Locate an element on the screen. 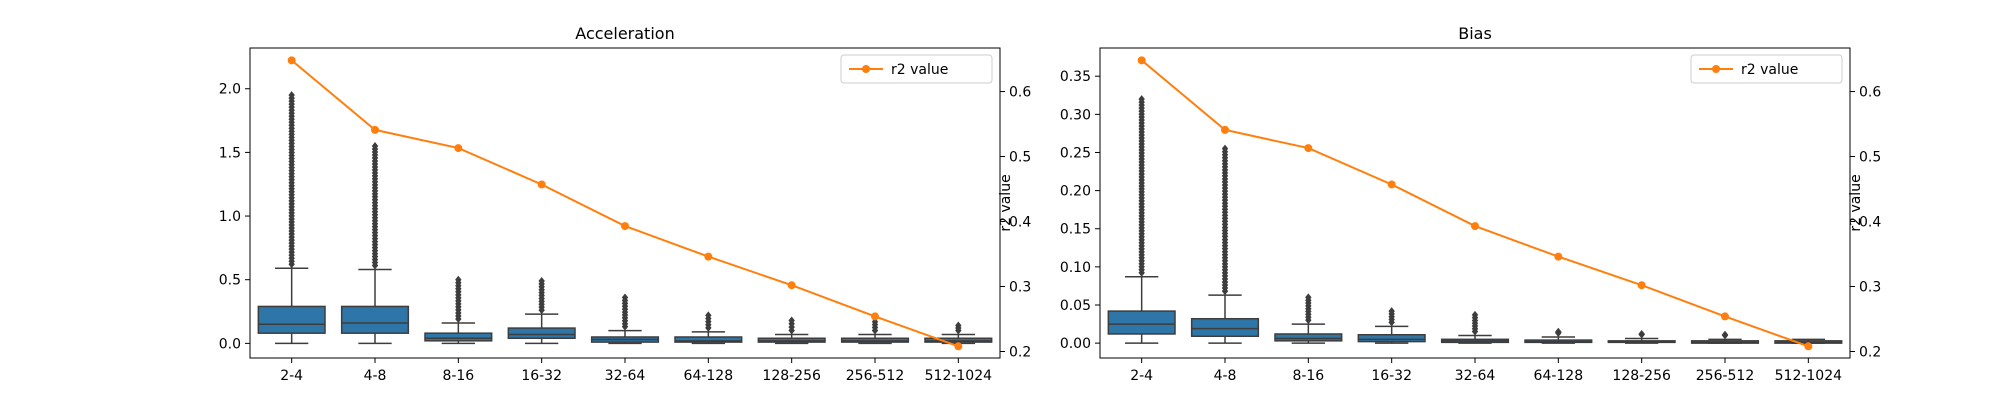 The image size is (2000, 400). y-tick-label: 0.15 is located at coordinates (1075, 230).